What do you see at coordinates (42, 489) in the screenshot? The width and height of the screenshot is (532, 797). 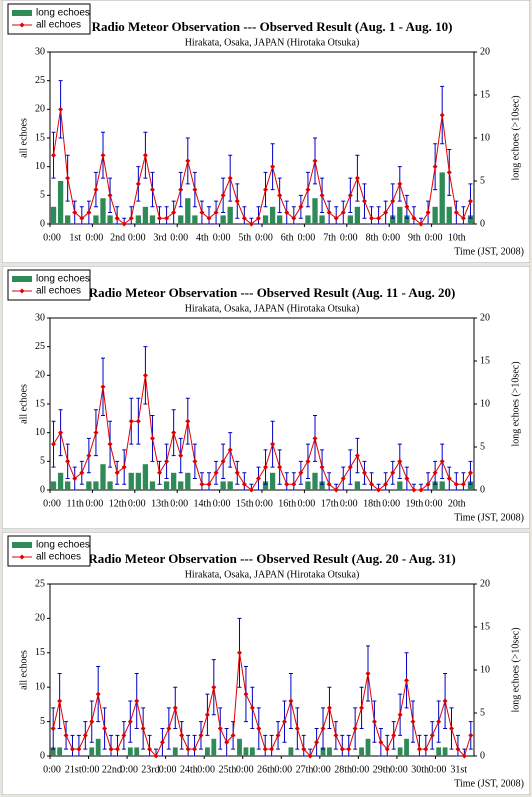 I see `y-tick-label: 0` at bounding box center [42, 489].